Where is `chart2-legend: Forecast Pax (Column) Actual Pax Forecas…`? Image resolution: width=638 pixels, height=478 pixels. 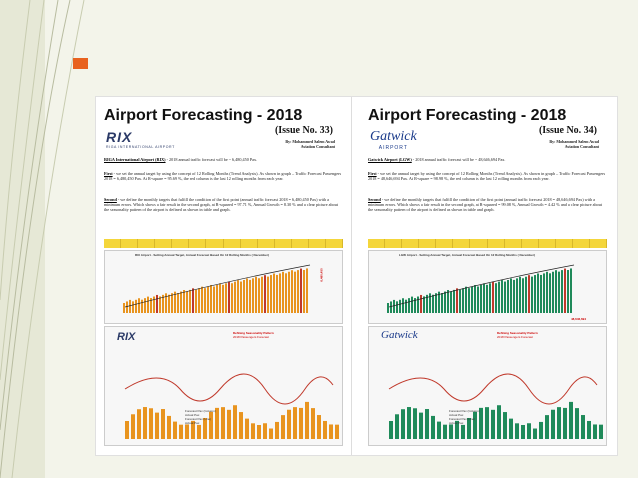 chart2-legend: Forecast Pax (Column) Actual Pax Forecas… is located at coordinates (464, 417).